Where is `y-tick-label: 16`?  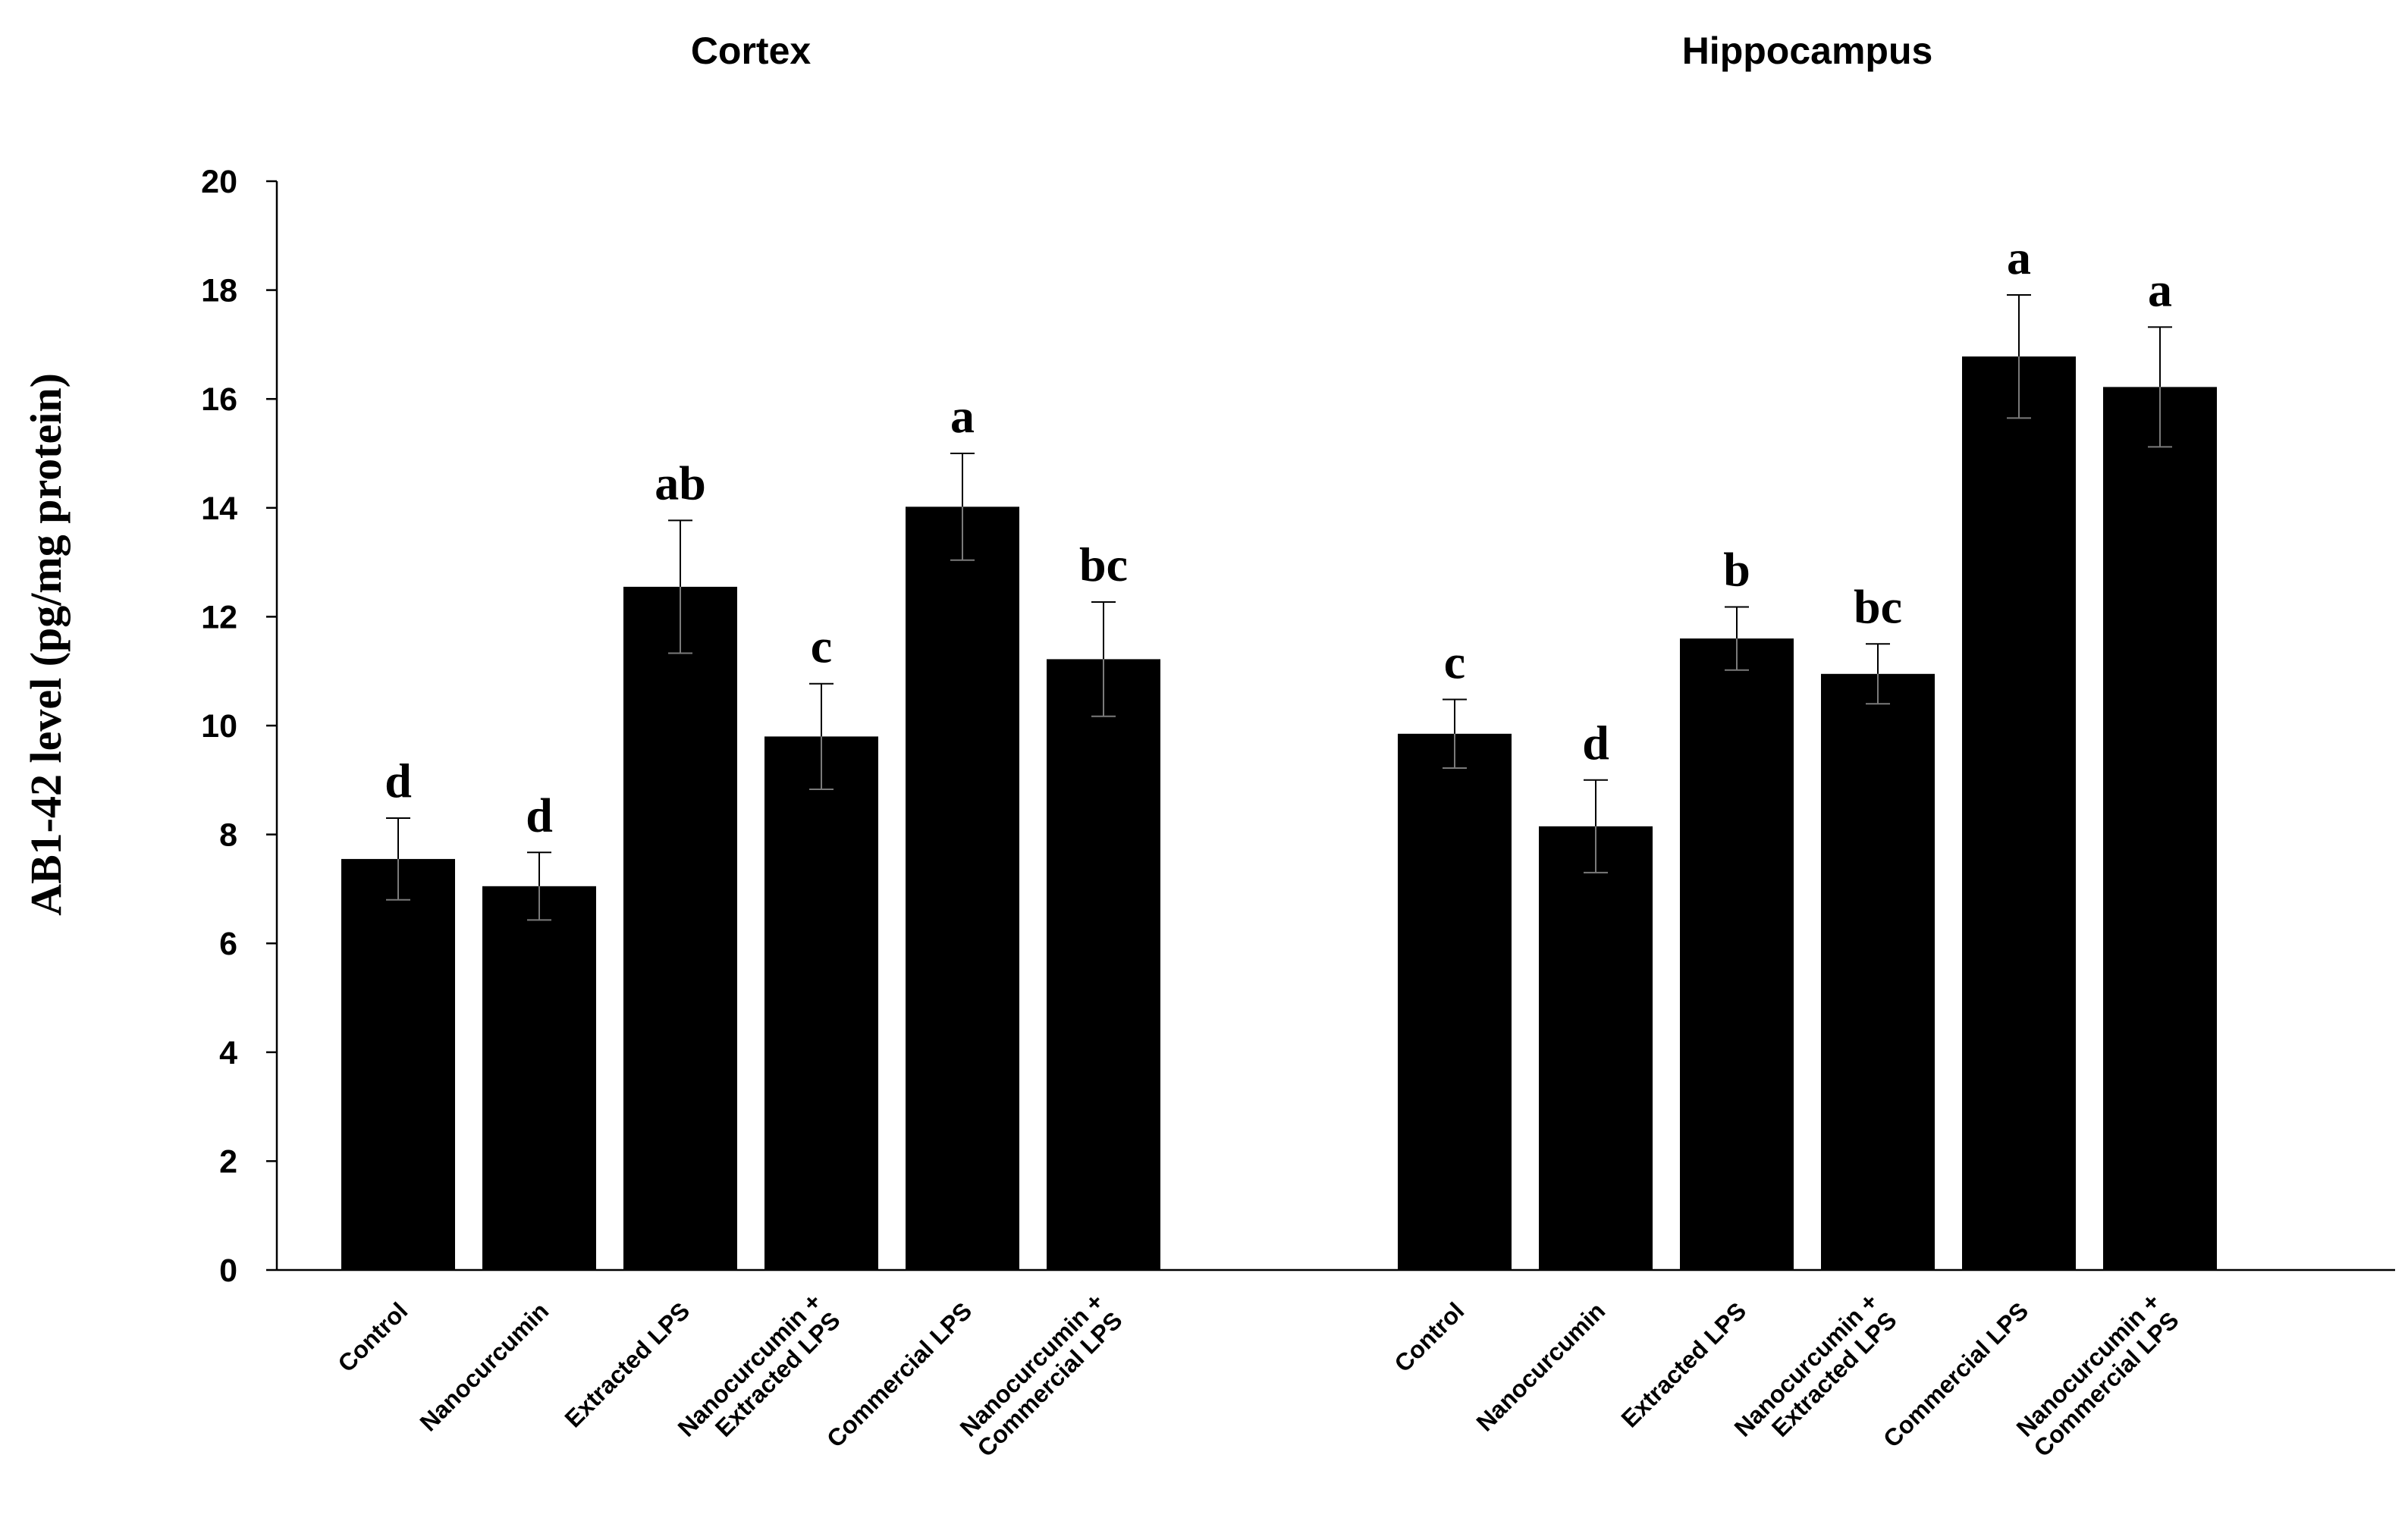 y-tick-label: 16 is located at coordinates (219, 400).